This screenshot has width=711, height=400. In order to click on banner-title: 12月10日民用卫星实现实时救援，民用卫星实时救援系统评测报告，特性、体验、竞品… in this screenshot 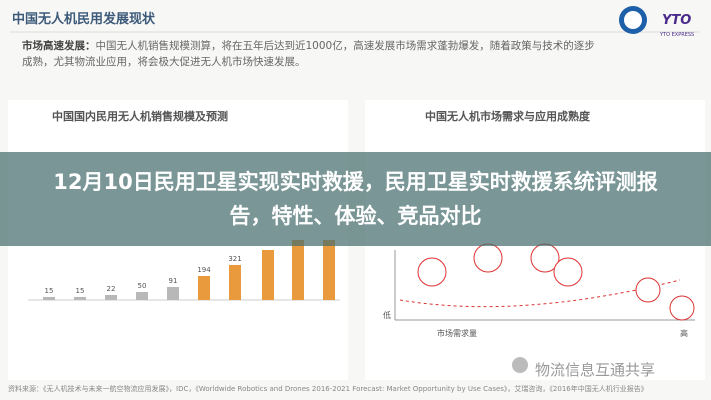, I will do `click(355, 199)`.